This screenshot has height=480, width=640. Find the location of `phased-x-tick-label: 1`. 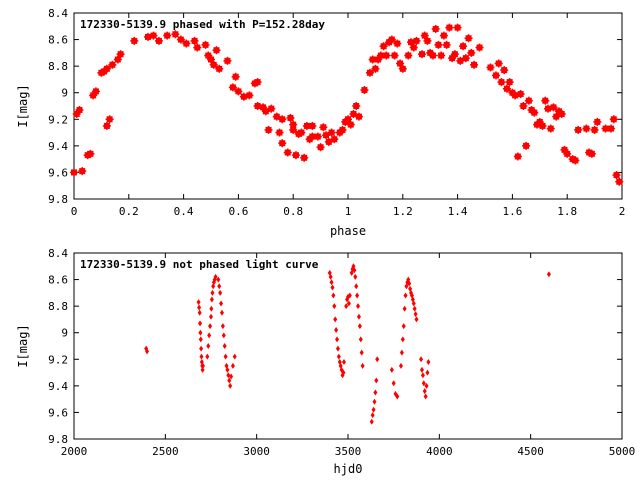

phased-x-tick-label: 1 is located at coordinates (348, 211).